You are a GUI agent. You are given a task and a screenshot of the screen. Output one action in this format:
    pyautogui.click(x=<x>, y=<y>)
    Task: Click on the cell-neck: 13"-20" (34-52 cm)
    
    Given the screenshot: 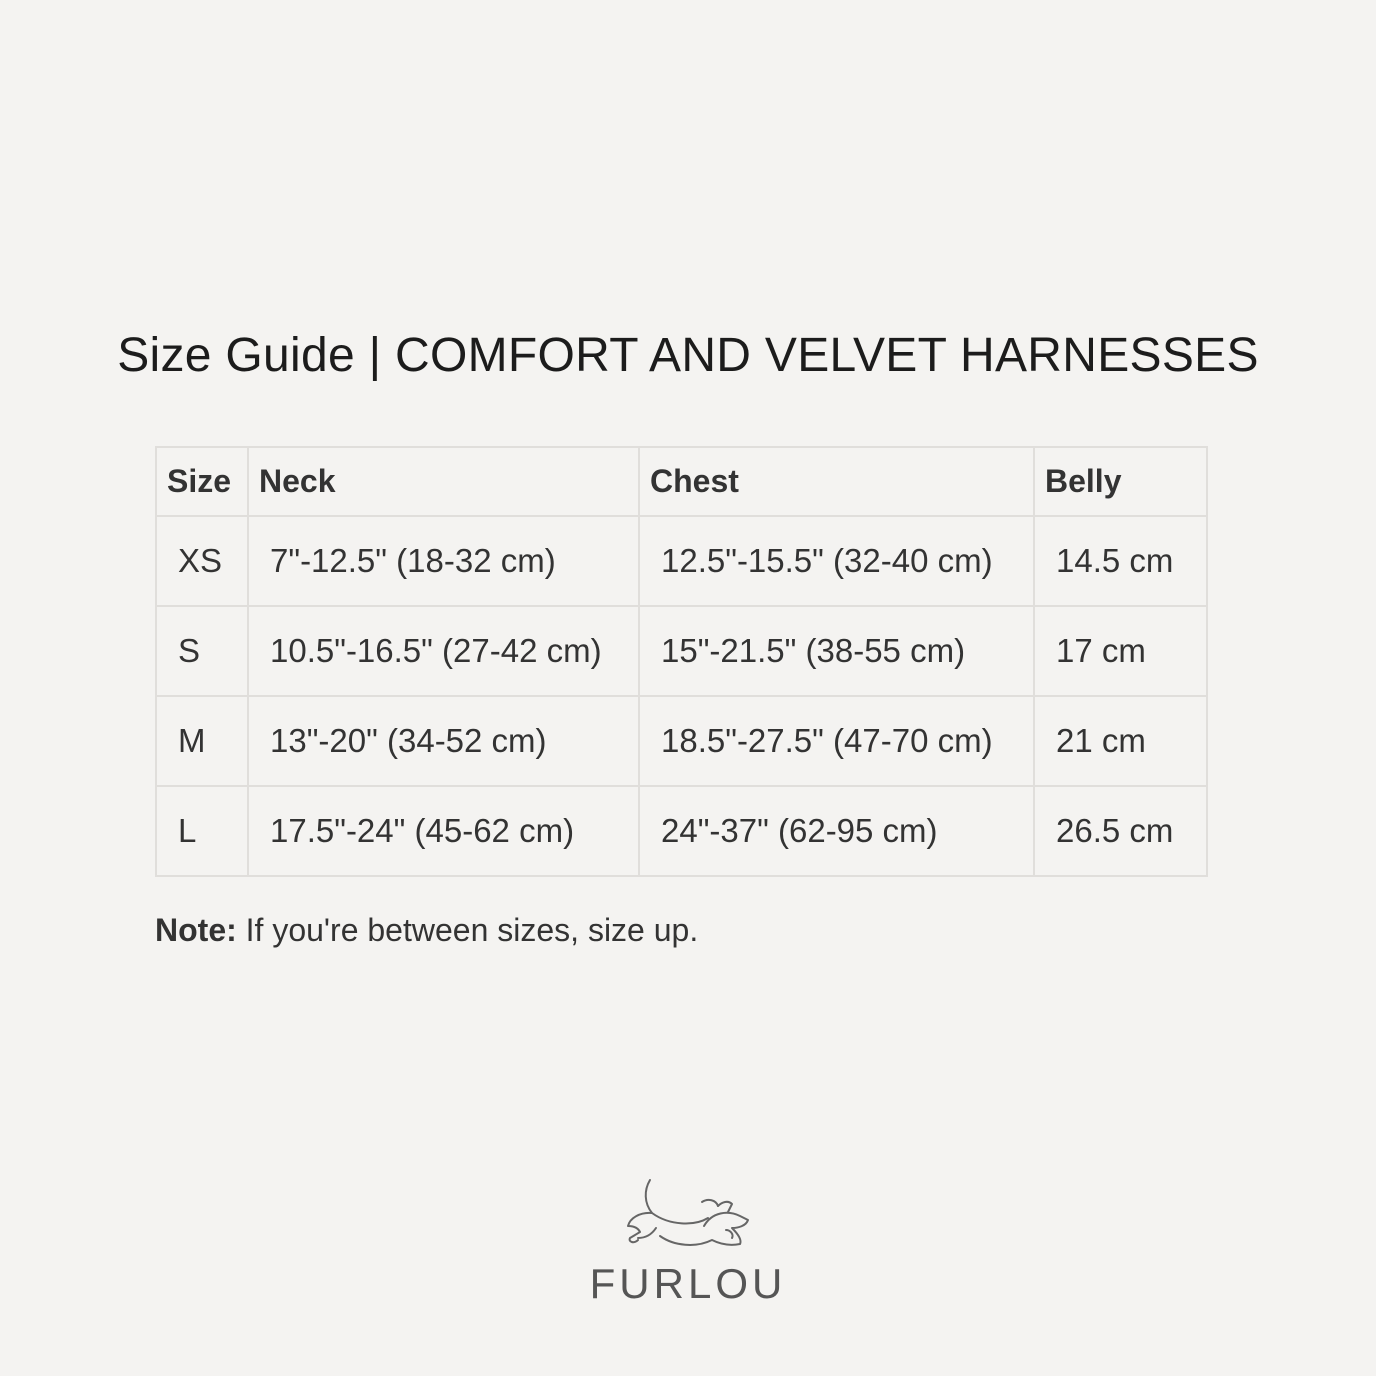 What is the action you would take?
    pyautogui.click(x=443, y=741)
    